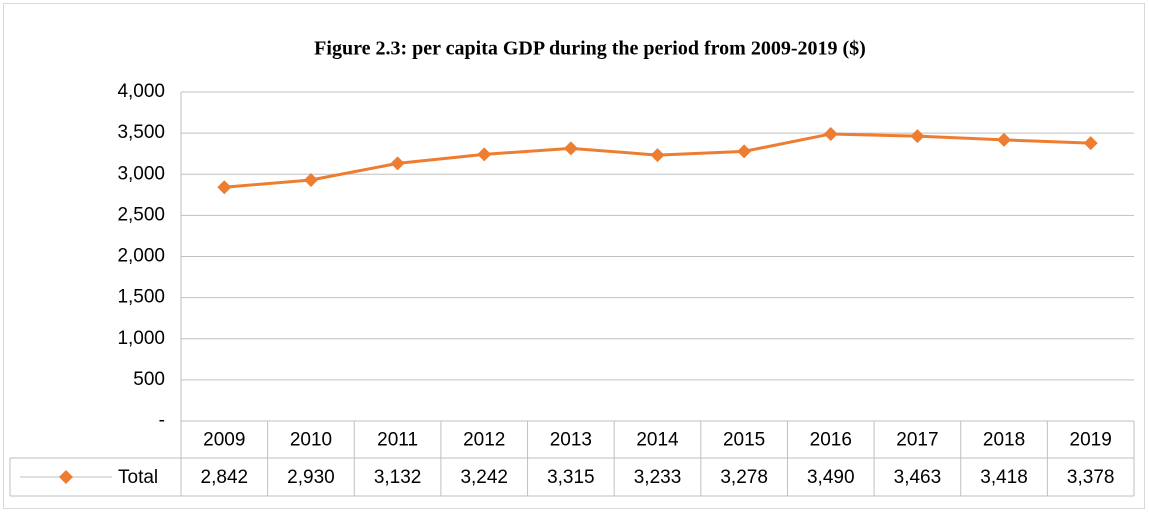 This screenshot has width=1149, height=513. Describe the element at coordinates (141, 256) in the screenshot. I see `y-tick-label: 2,000` at that location.